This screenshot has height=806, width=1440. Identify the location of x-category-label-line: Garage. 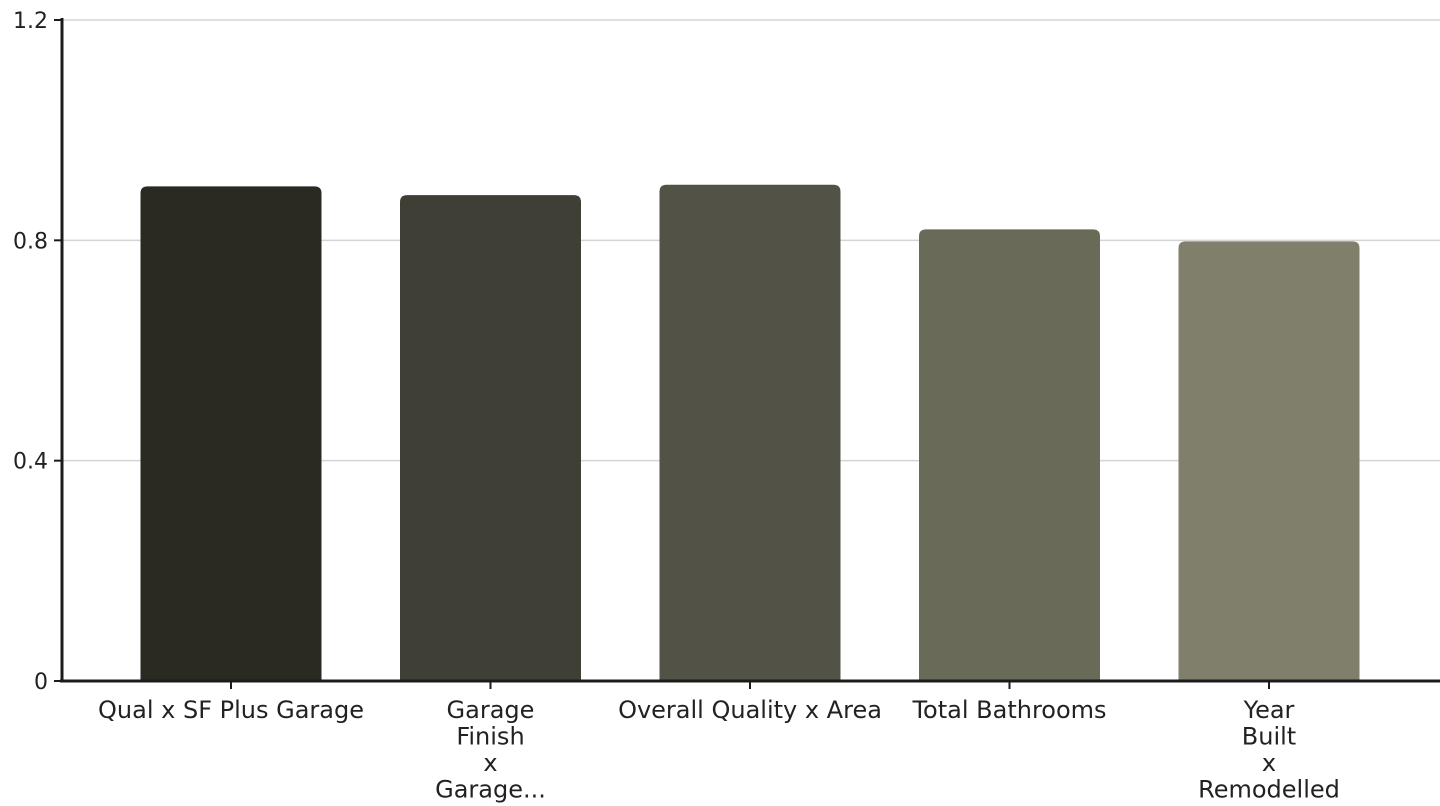
(491, 710).